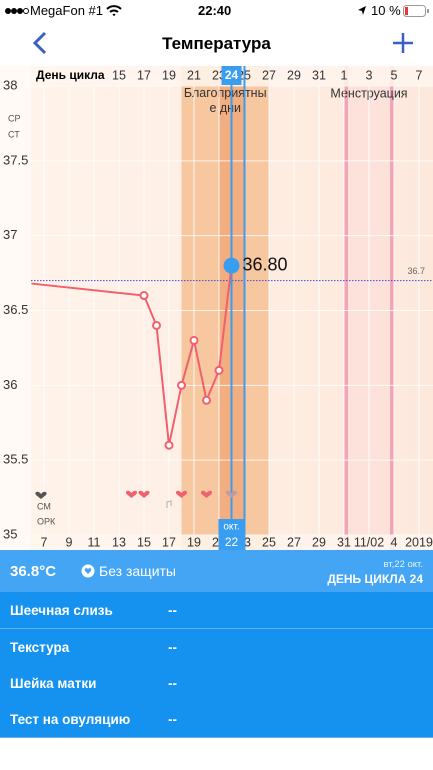  Describe the element at coordinates (416, 271) in the screenshot. I see `coverline-label: 36.7` at that location.